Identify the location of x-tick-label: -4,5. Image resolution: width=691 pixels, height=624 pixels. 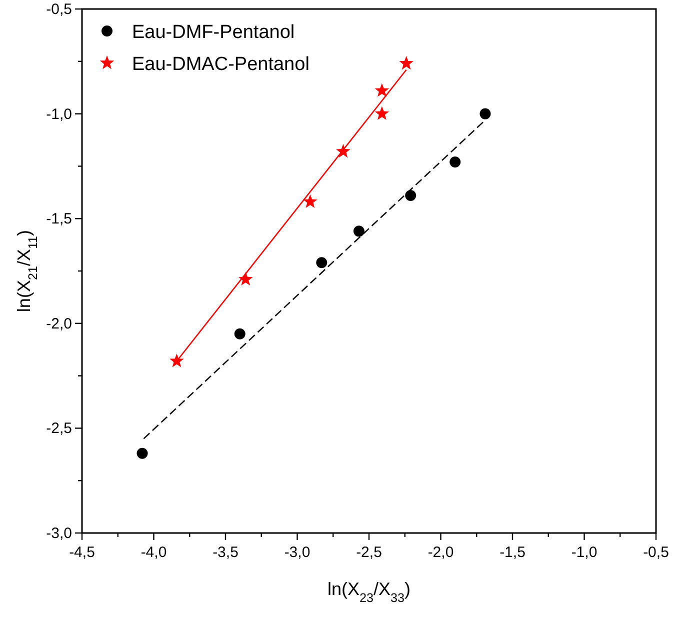
(82, 552).